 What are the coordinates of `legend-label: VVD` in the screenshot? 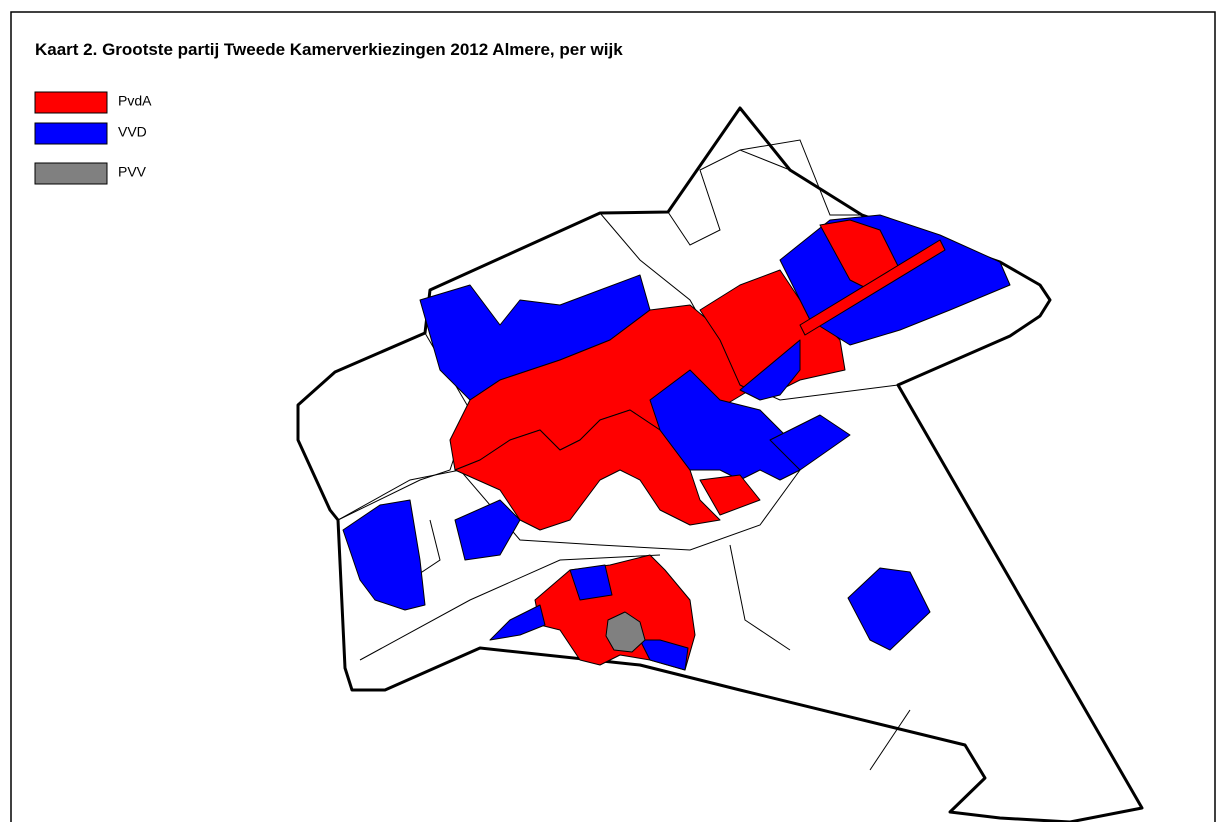 It's located at (132, 132).